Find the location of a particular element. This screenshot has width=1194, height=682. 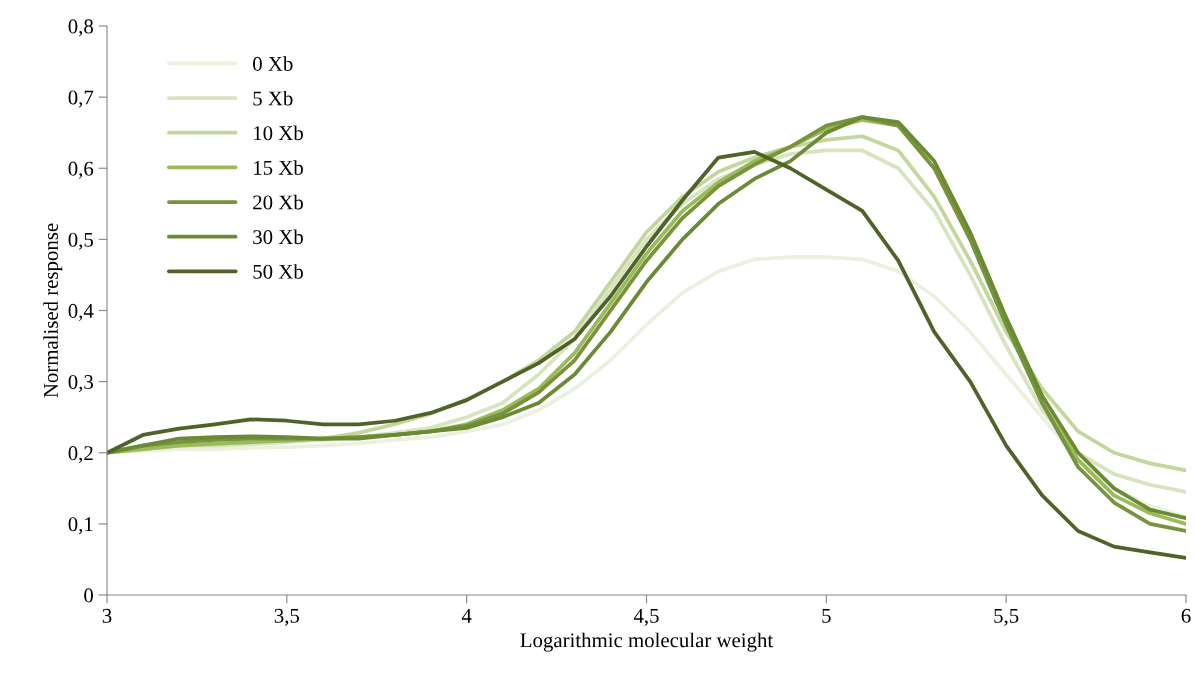

legend-label: 20 Xb is located at coordinates (278, 202).